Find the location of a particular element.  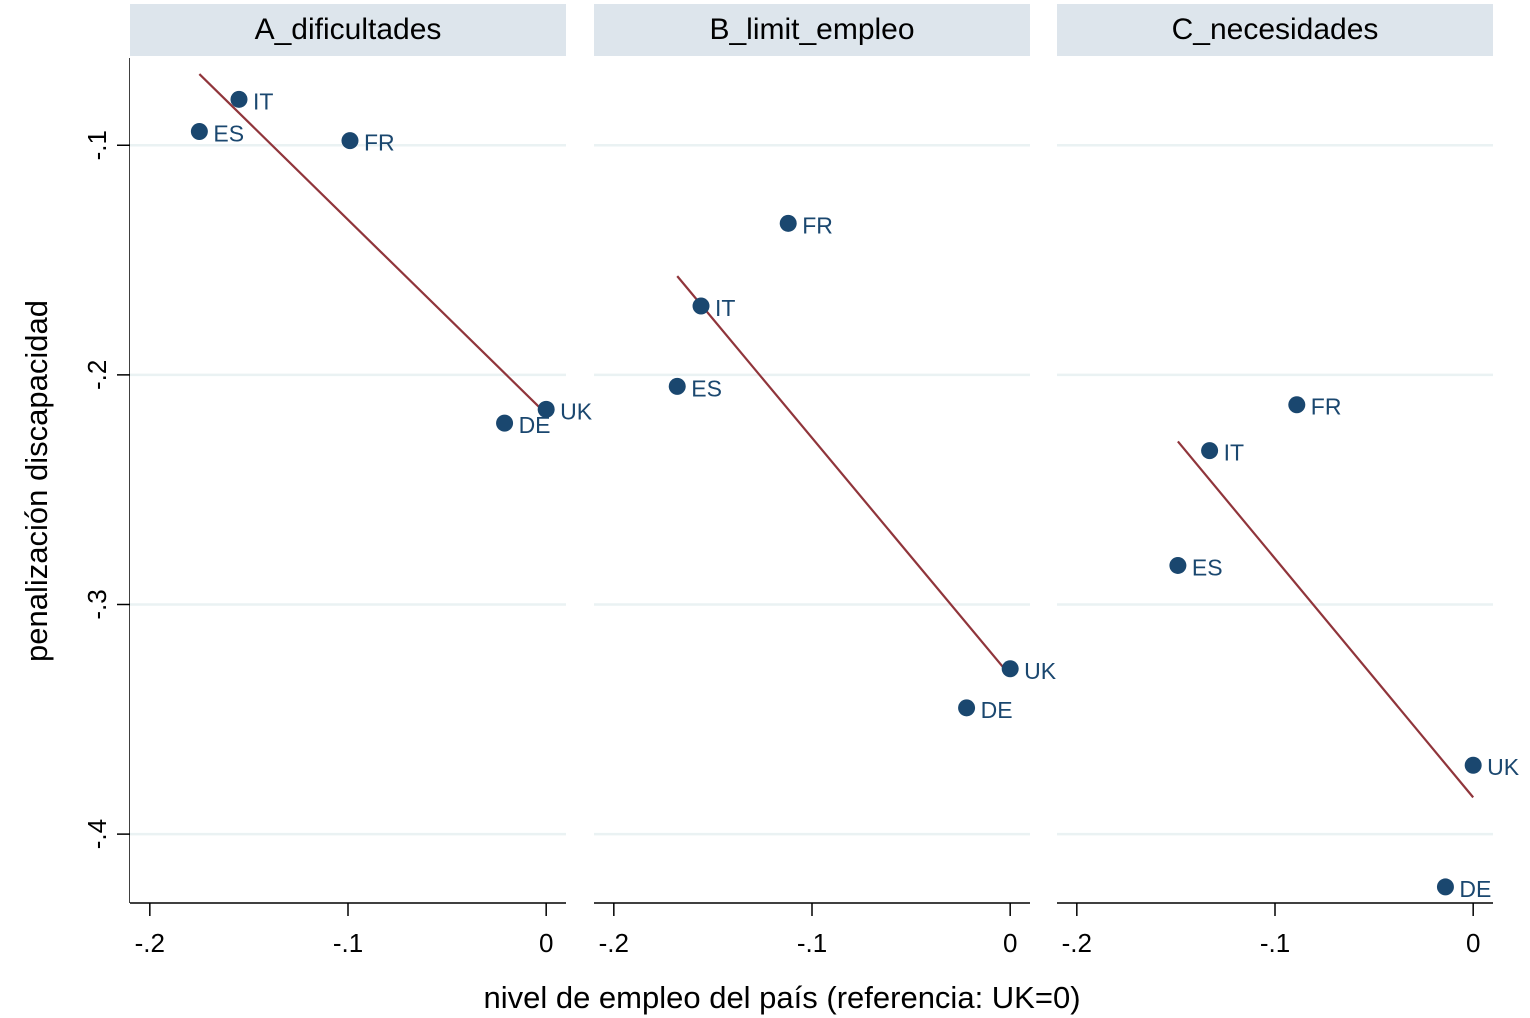

panel-title: C_necesidades is located at coordinates (1275, 29).